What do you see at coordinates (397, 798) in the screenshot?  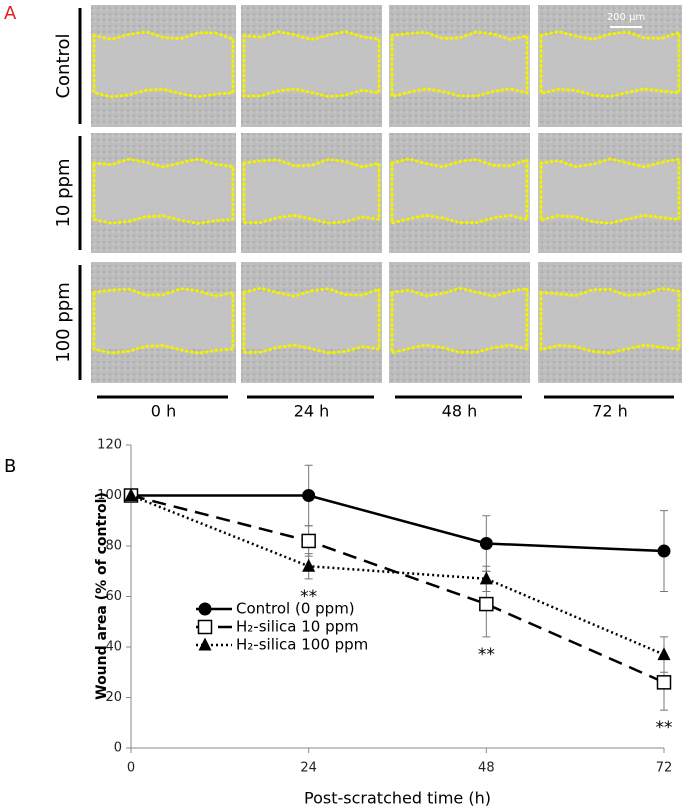 I see `x-axis-title: Post-scratched time (h)` at bounding box center [397, 798].